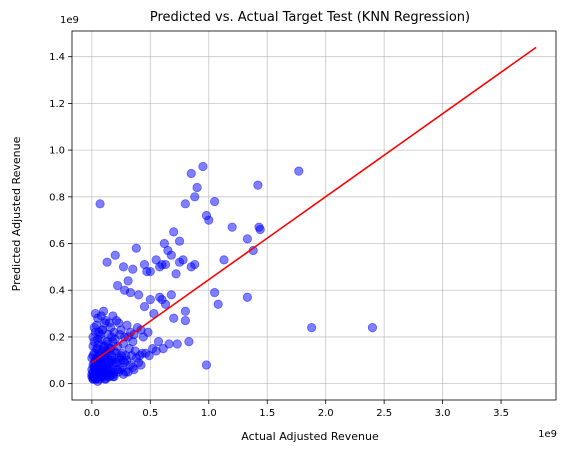 The height and width of the screenshot is (453, 567). What do you see at coordinates (57, 197) in the screenshot?
I see `y-tick-label: 0.8` at bounding box center [57, 197].